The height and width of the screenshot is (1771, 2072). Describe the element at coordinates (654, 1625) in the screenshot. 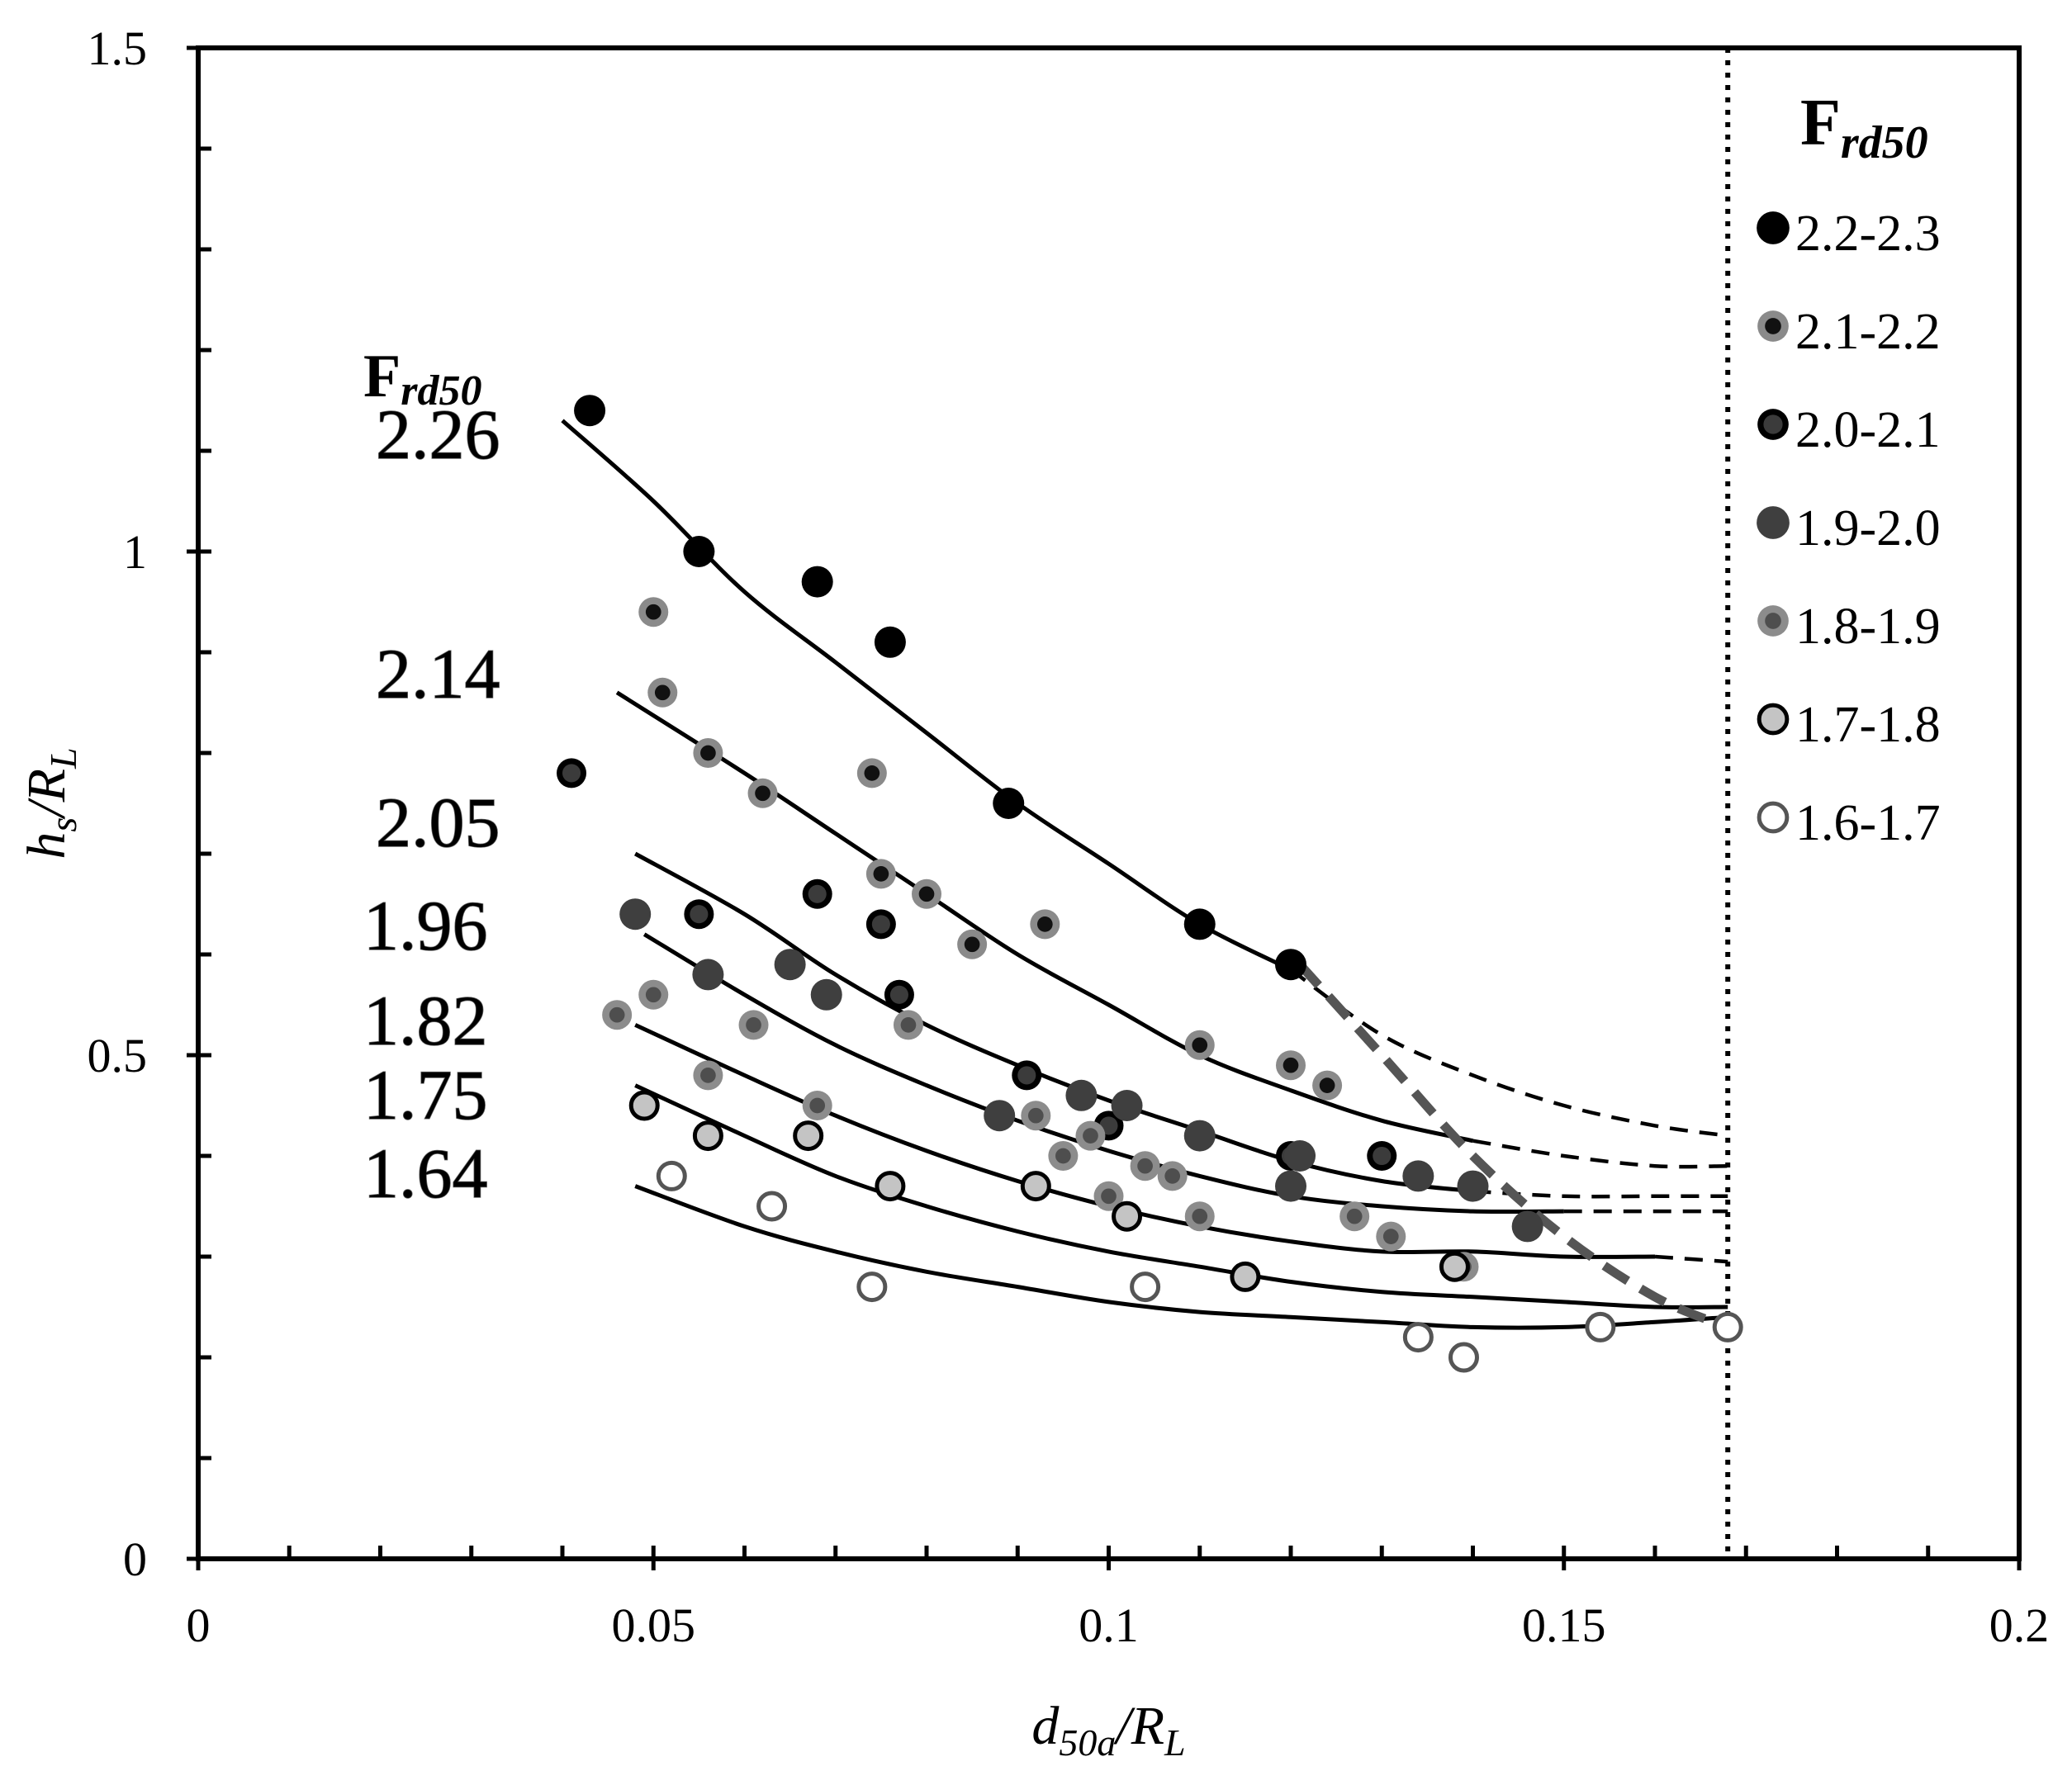

I see `x-tick-label: 0.05` at that location.